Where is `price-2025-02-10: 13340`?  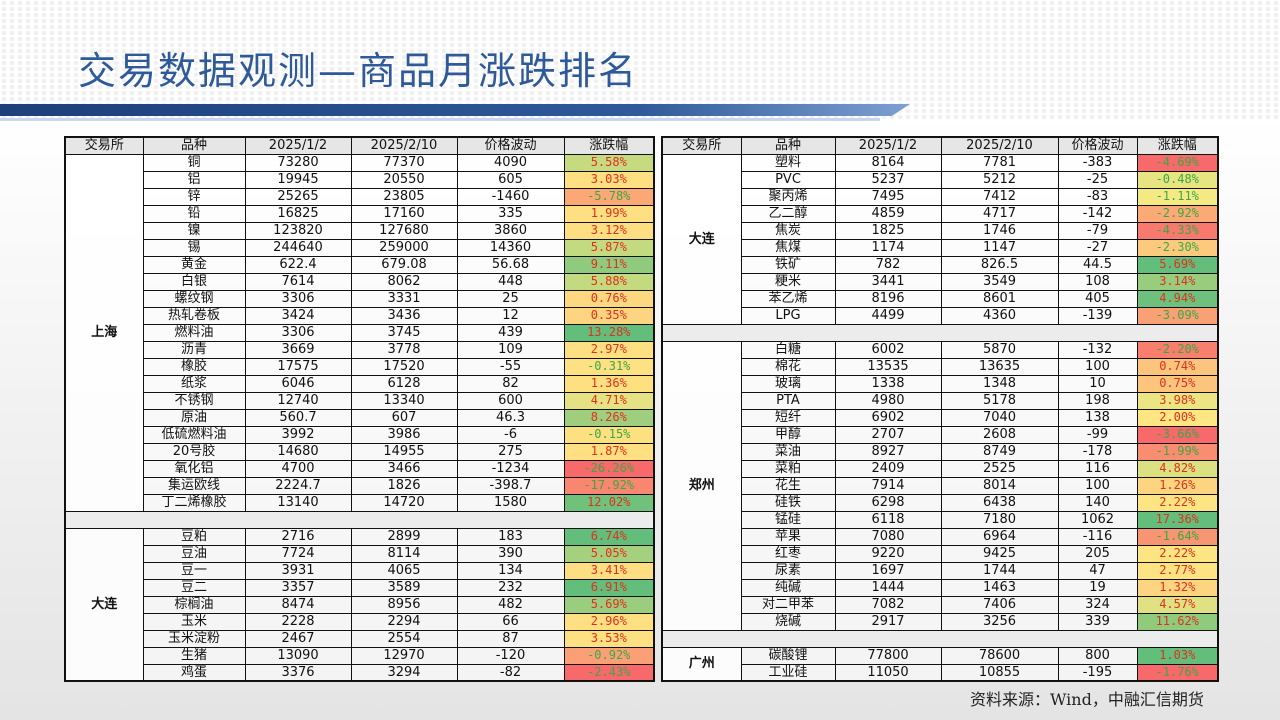 price-2025-02-10: 13340 is located at coordinates (404, 400).